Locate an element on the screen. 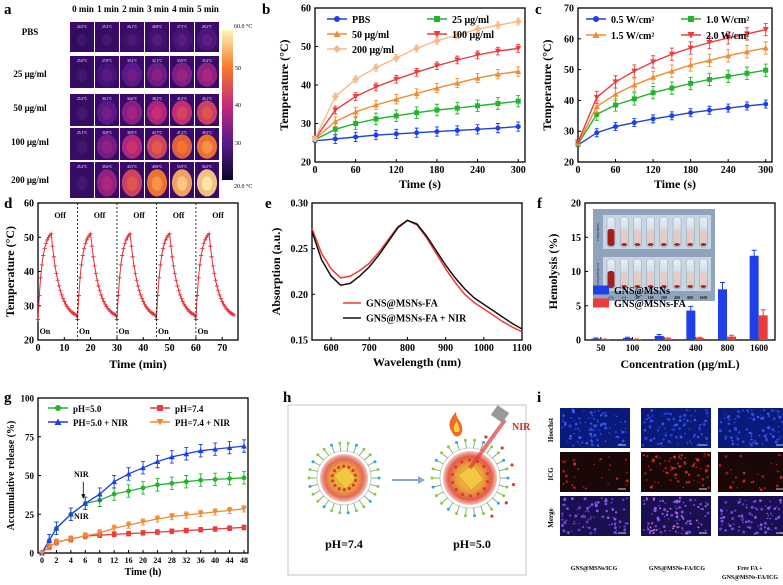 The image size is (783, 585). released-drug is located at coordinates (513, 484).